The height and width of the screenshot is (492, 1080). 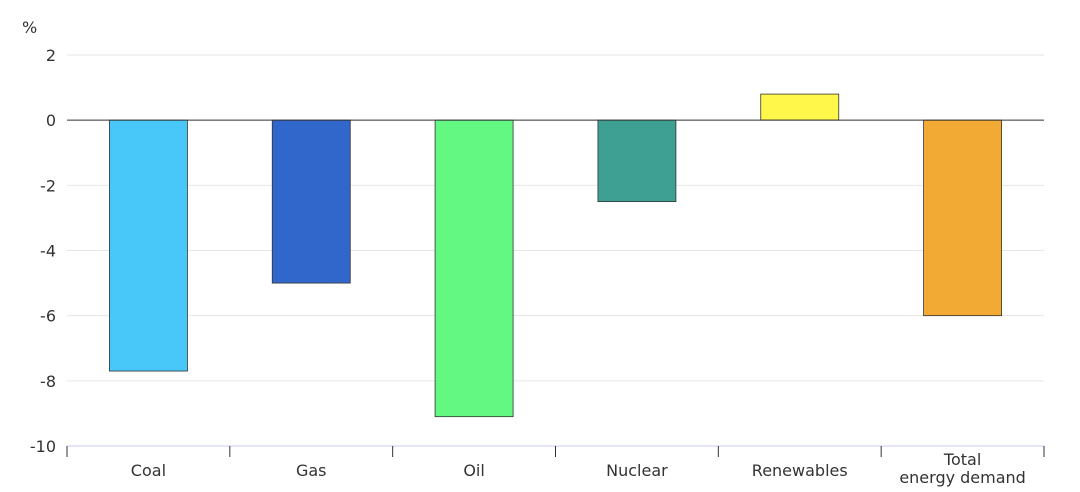 I want to click on x-tick-label: energy demand, so click(x=962, y=477).